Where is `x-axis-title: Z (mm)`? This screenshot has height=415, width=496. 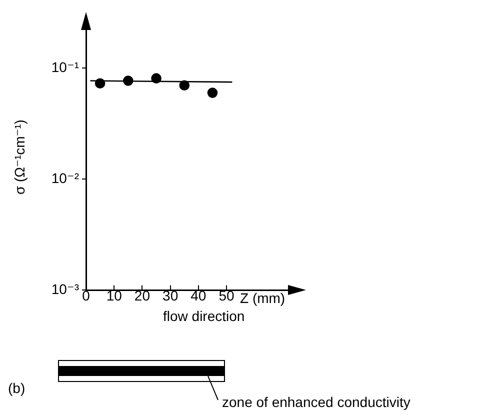 x-axis-title: Z (mm) is located at coordinates (263, 298).